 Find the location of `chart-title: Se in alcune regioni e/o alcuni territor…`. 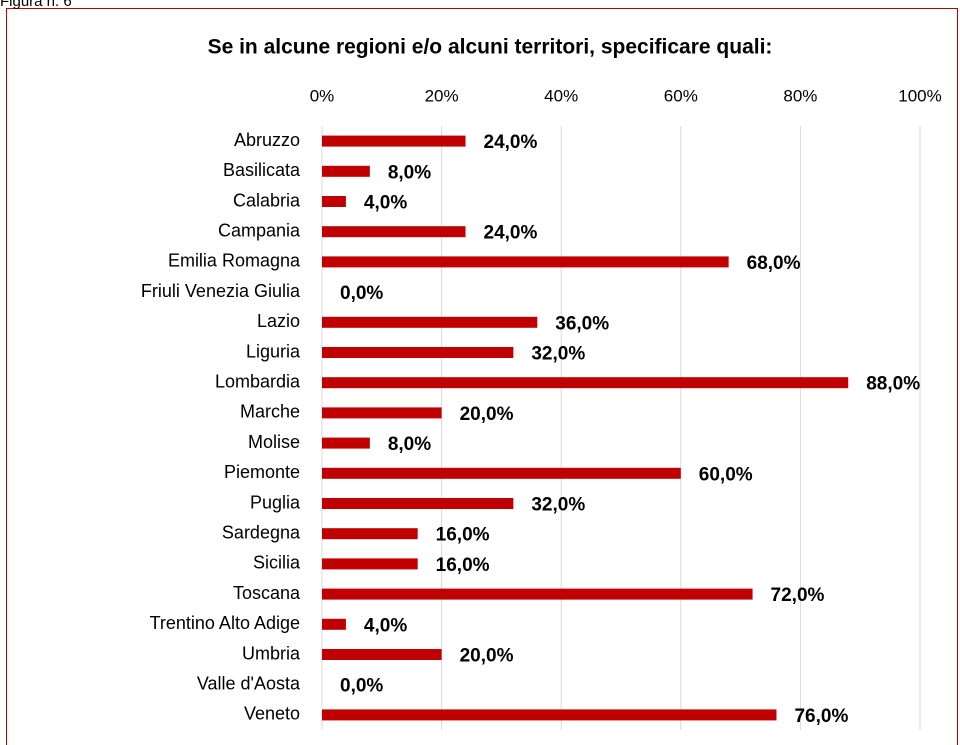

chart-title: Se in alcune regioni e/o alcuni territor… is located at coordinates (490, 47).